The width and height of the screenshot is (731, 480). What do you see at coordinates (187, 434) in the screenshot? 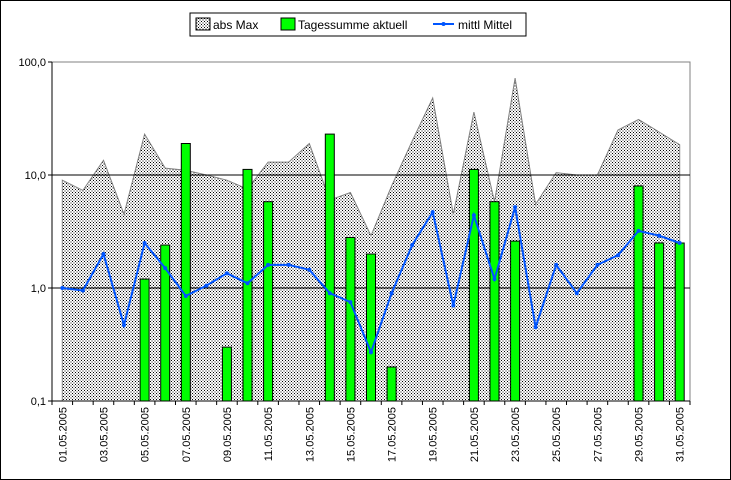
I see `x-tick-label: 07.05.2005` at bounding box center [187, 434].